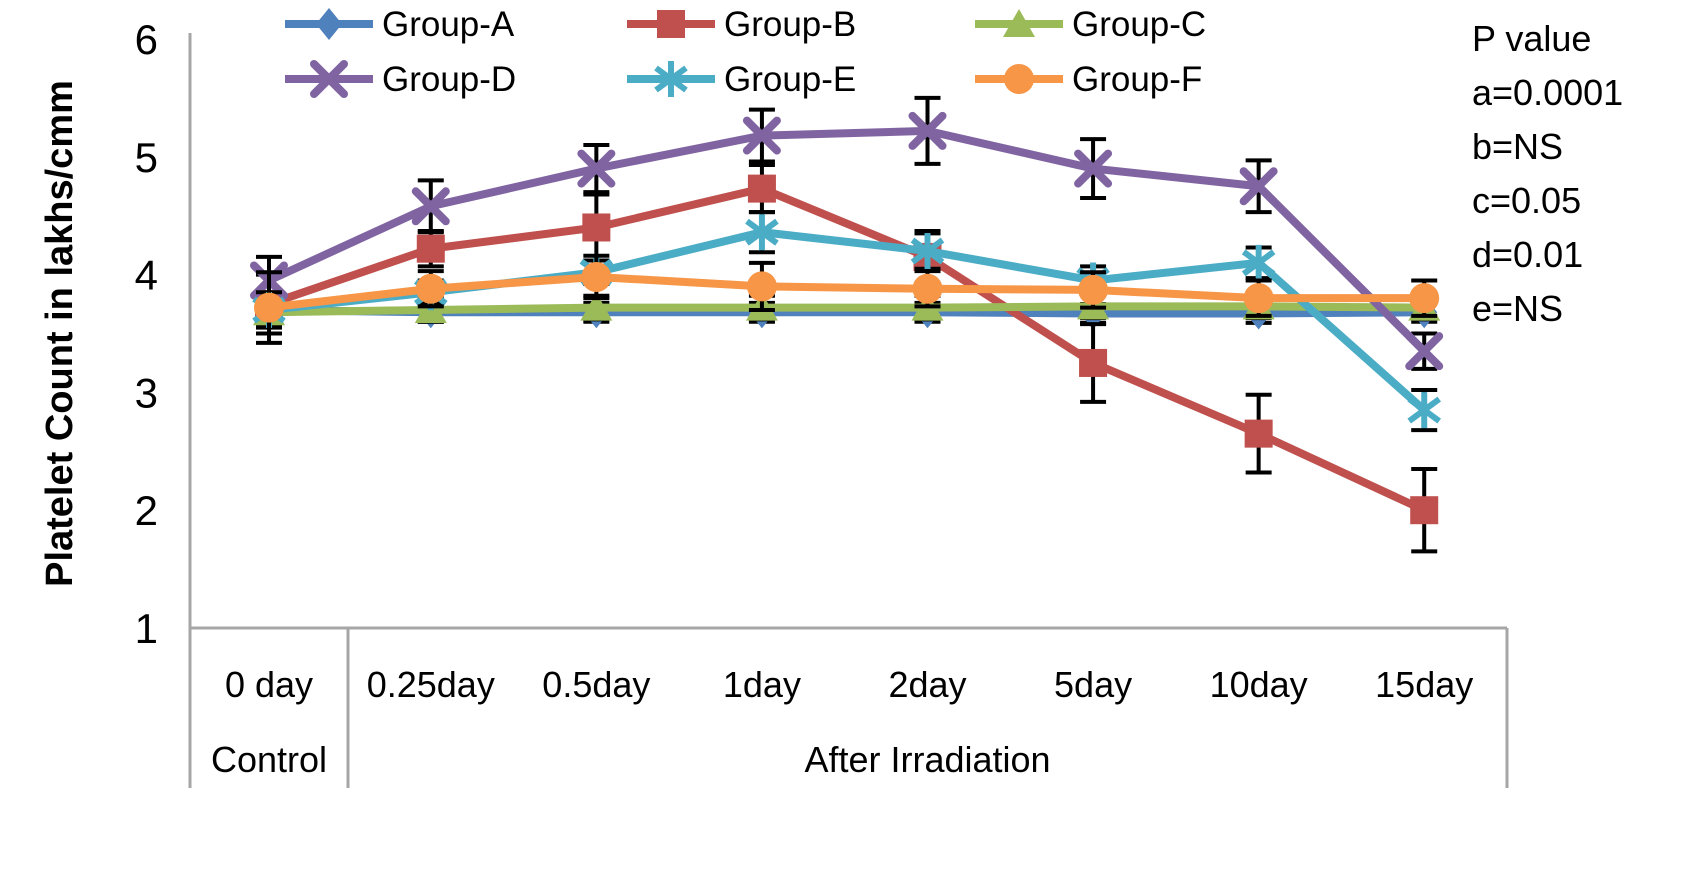 This screenshot has width=1707, height=877. I want to click on legend-item-group-c: Group-C, so click(1090, 24).